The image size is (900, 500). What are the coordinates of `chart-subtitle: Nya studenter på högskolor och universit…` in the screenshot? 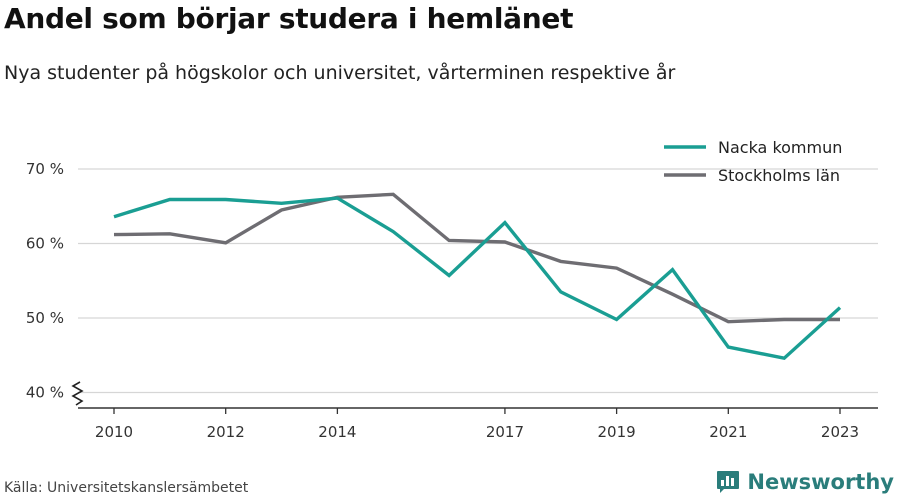 It's located at (340, 73).